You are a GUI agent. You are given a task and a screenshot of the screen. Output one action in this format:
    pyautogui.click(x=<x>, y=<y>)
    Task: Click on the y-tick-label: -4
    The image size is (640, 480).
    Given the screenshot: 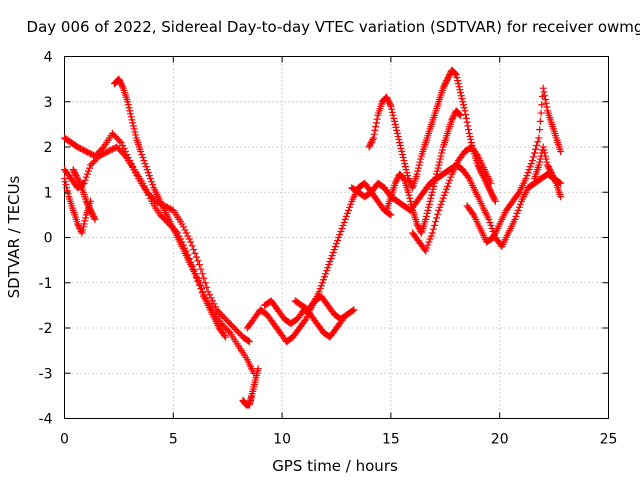 What is the action you would take?
    pyautogui.click(x=46, y=420)
    